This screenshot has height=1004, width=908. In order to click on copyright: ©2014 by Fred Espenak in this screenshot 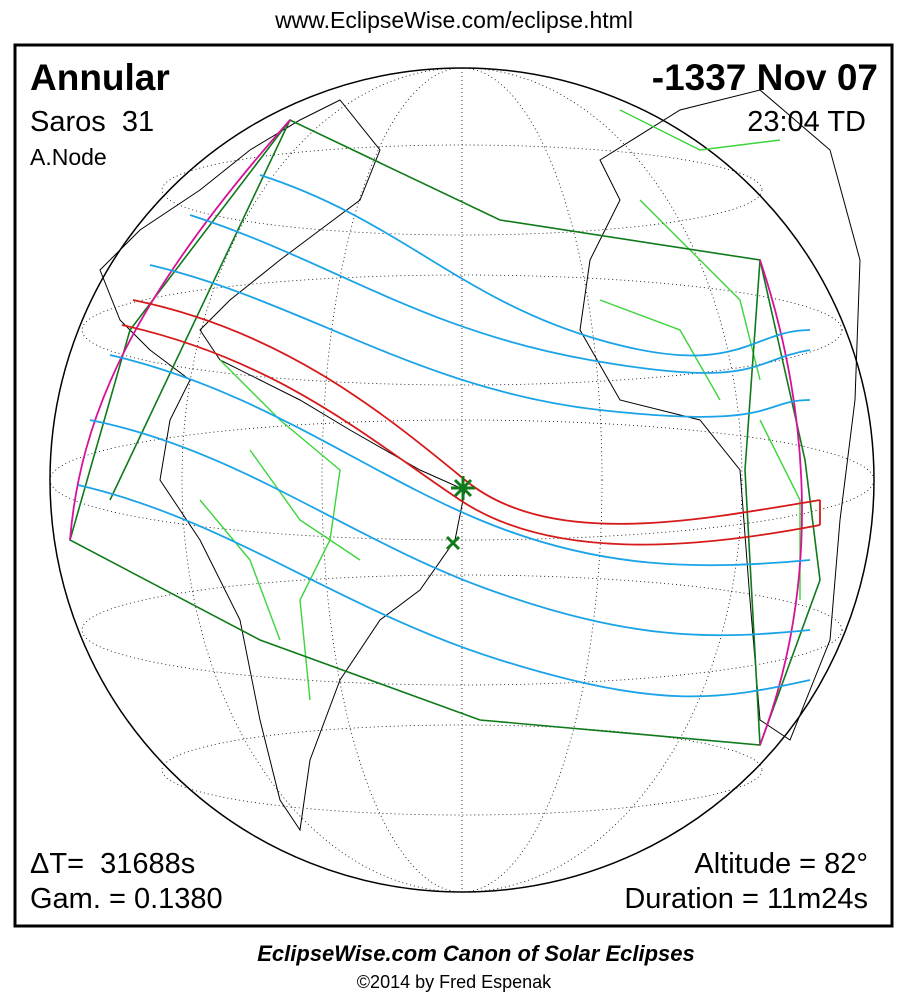, I will do `click(454, 982)`.